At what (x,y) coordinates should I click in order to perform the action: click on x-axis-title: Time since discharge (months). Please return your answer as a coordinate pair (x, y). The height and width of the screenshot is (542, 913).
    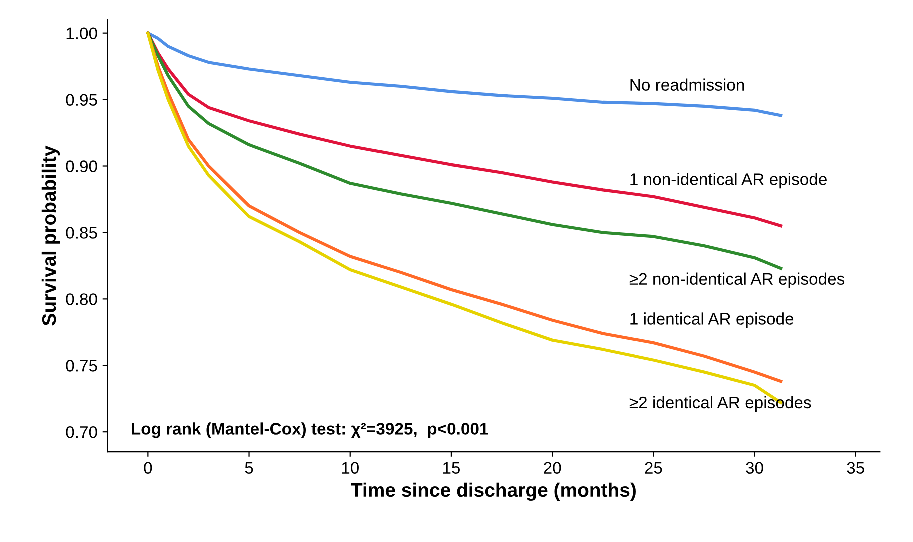
    Looking at the image, I should click on (493, 492).